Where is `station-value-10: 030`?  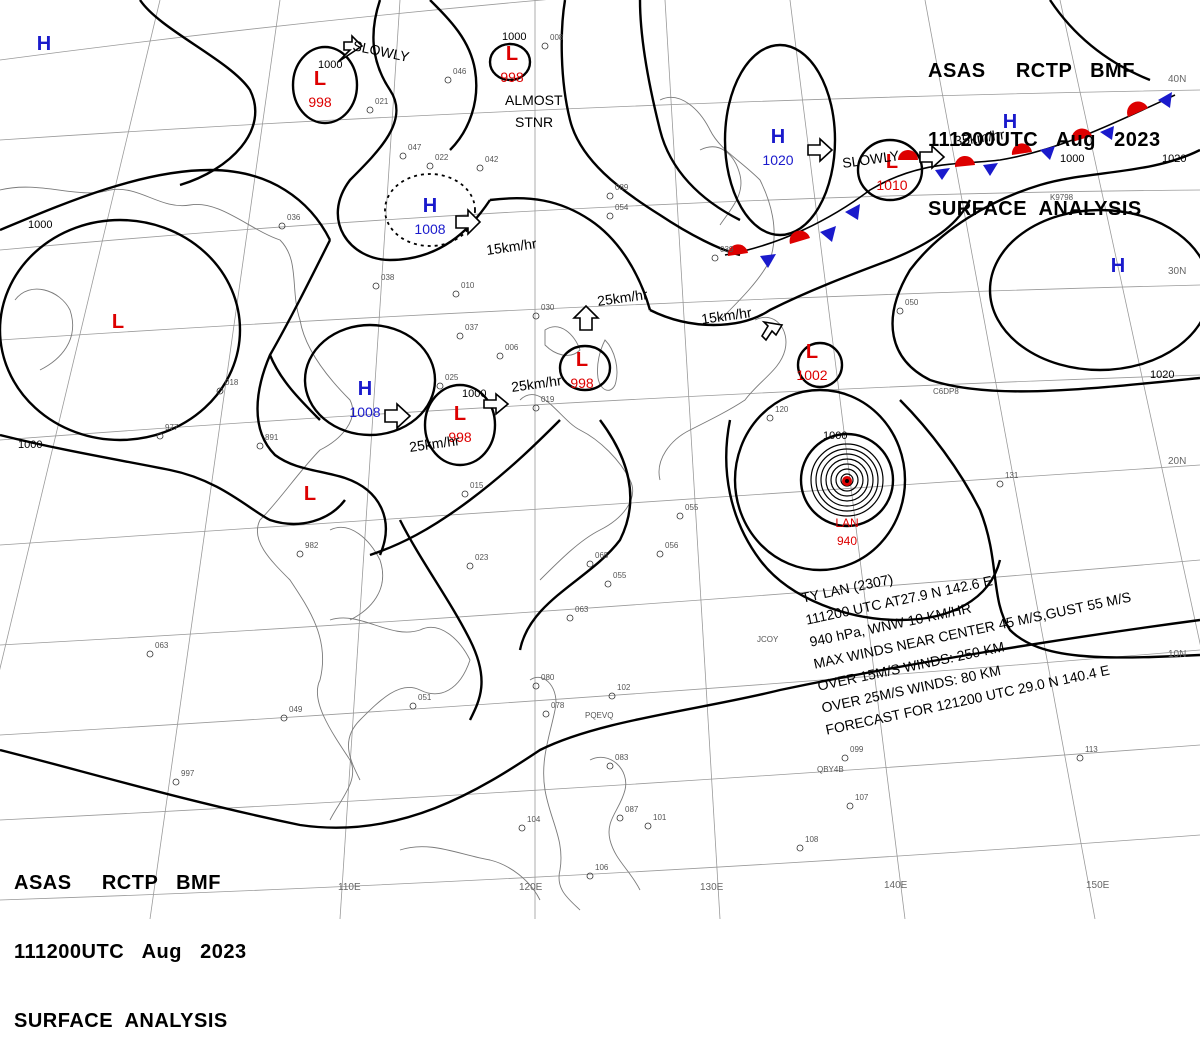
station-value-10: 030 is located at coordinates (548, 307).